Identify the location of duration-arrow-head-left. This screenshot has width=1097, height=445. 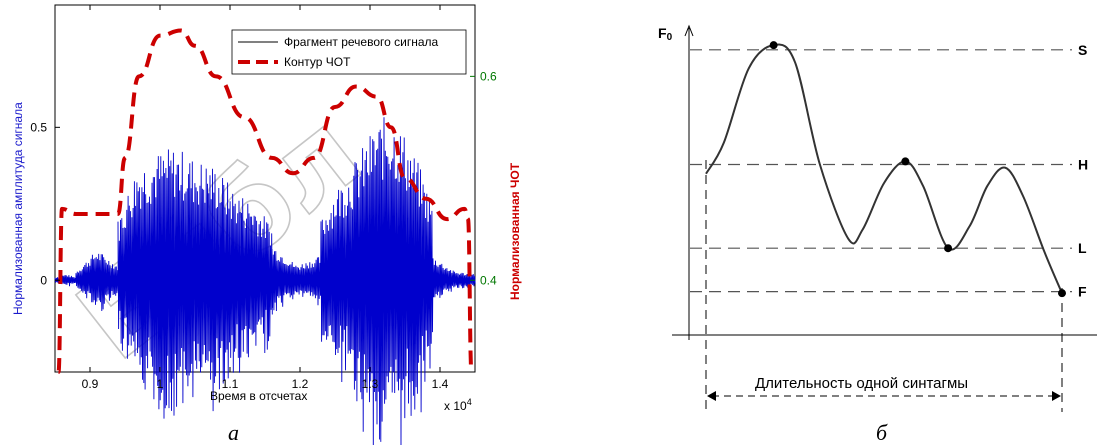
(711, 396).